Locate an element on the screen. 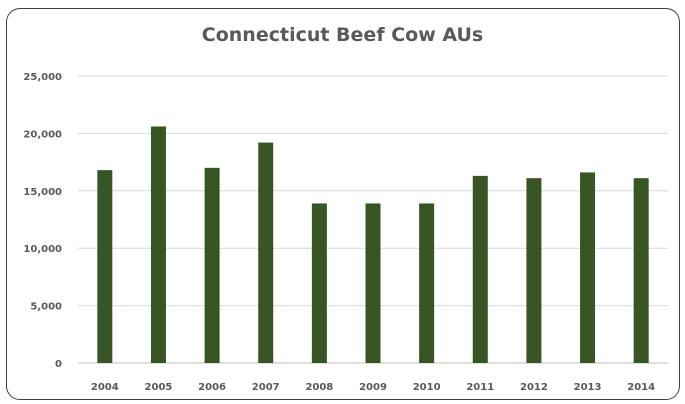 This screenshot has height=404, width=685. x-tick-label: 2004 is located at coordinates (105, 387).